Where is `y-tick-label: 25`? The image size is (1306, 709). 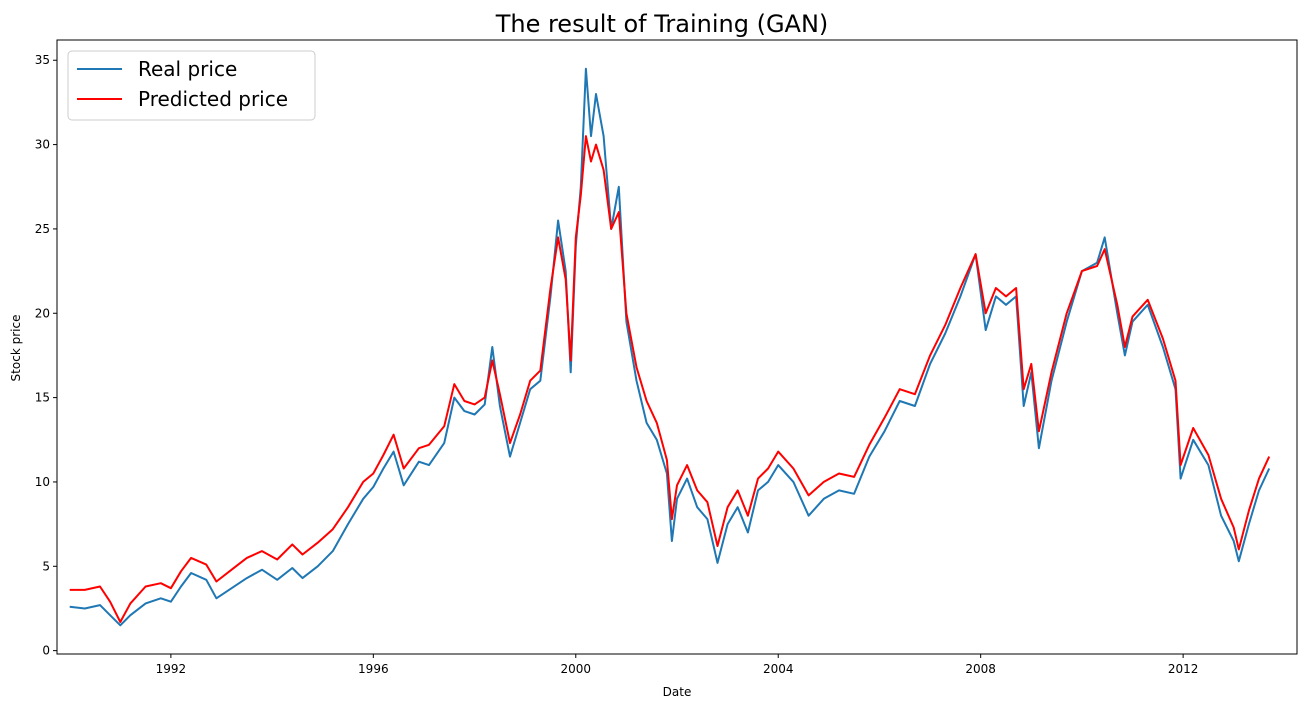
y-tick-label: 25 is located at coordinates (42, 229).